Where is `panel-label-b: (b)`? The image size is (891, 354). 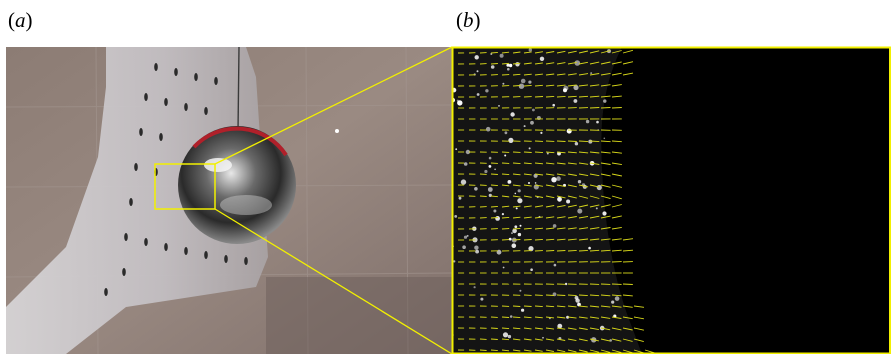 panel-label-b: (b) is located at coordinates (468, 20).